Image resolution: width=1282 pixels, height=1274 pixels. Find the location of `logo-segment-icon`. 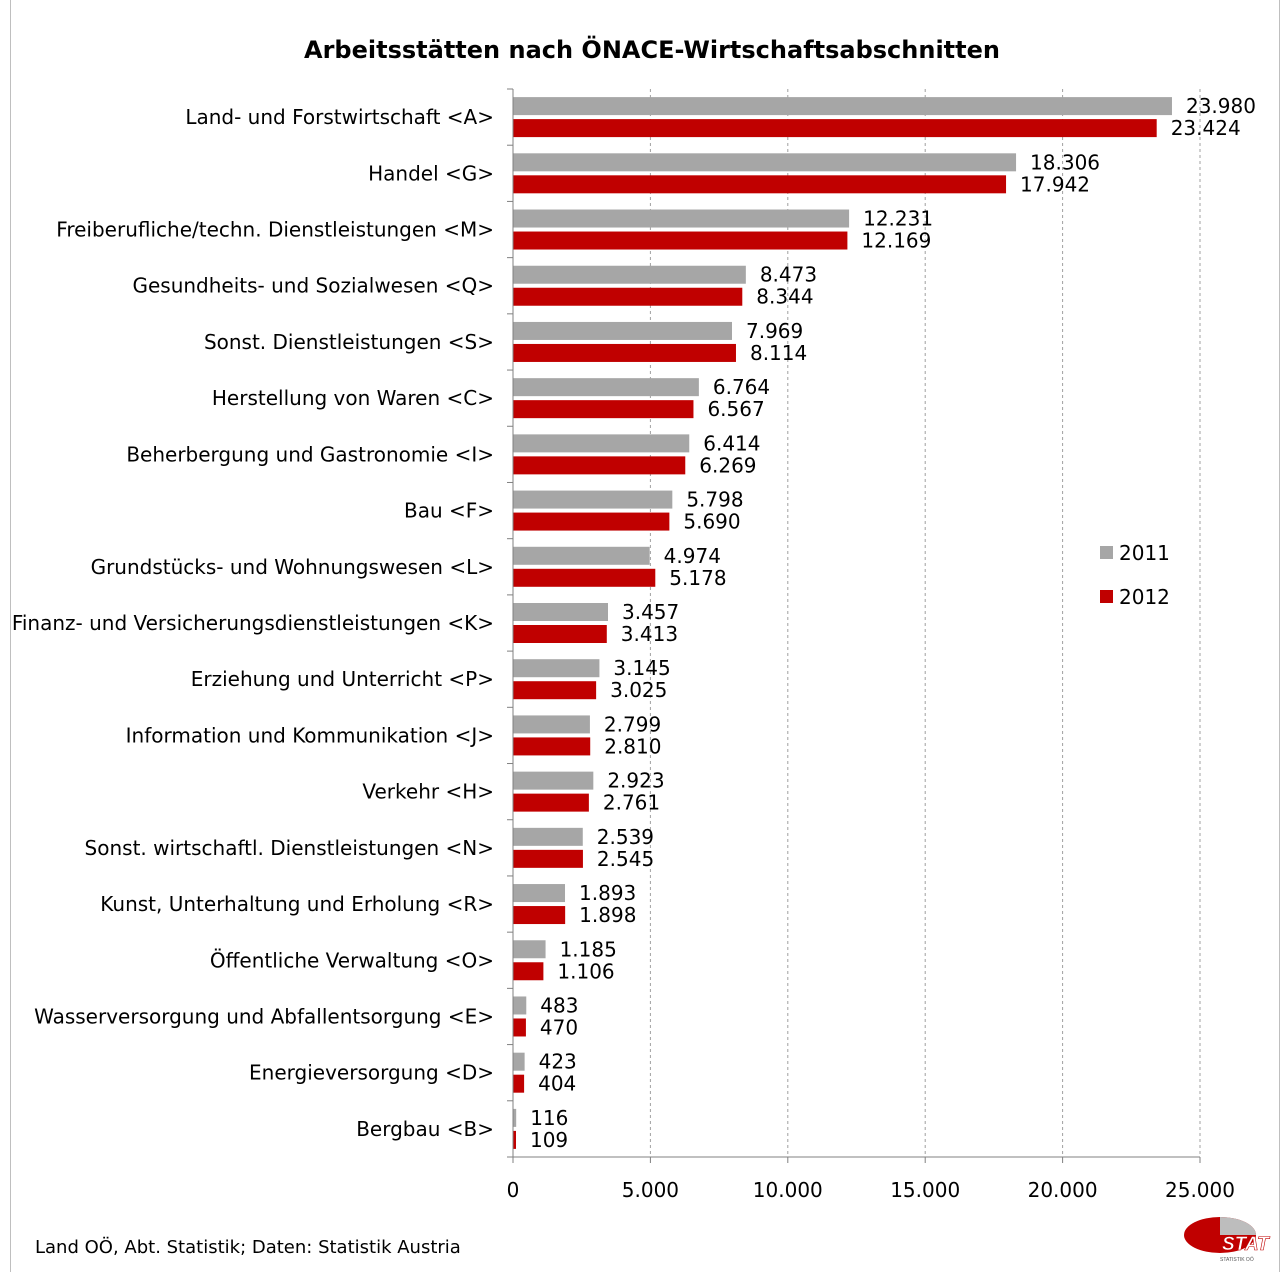

logo-segment-icon is located at coordinates (1238, 1226).